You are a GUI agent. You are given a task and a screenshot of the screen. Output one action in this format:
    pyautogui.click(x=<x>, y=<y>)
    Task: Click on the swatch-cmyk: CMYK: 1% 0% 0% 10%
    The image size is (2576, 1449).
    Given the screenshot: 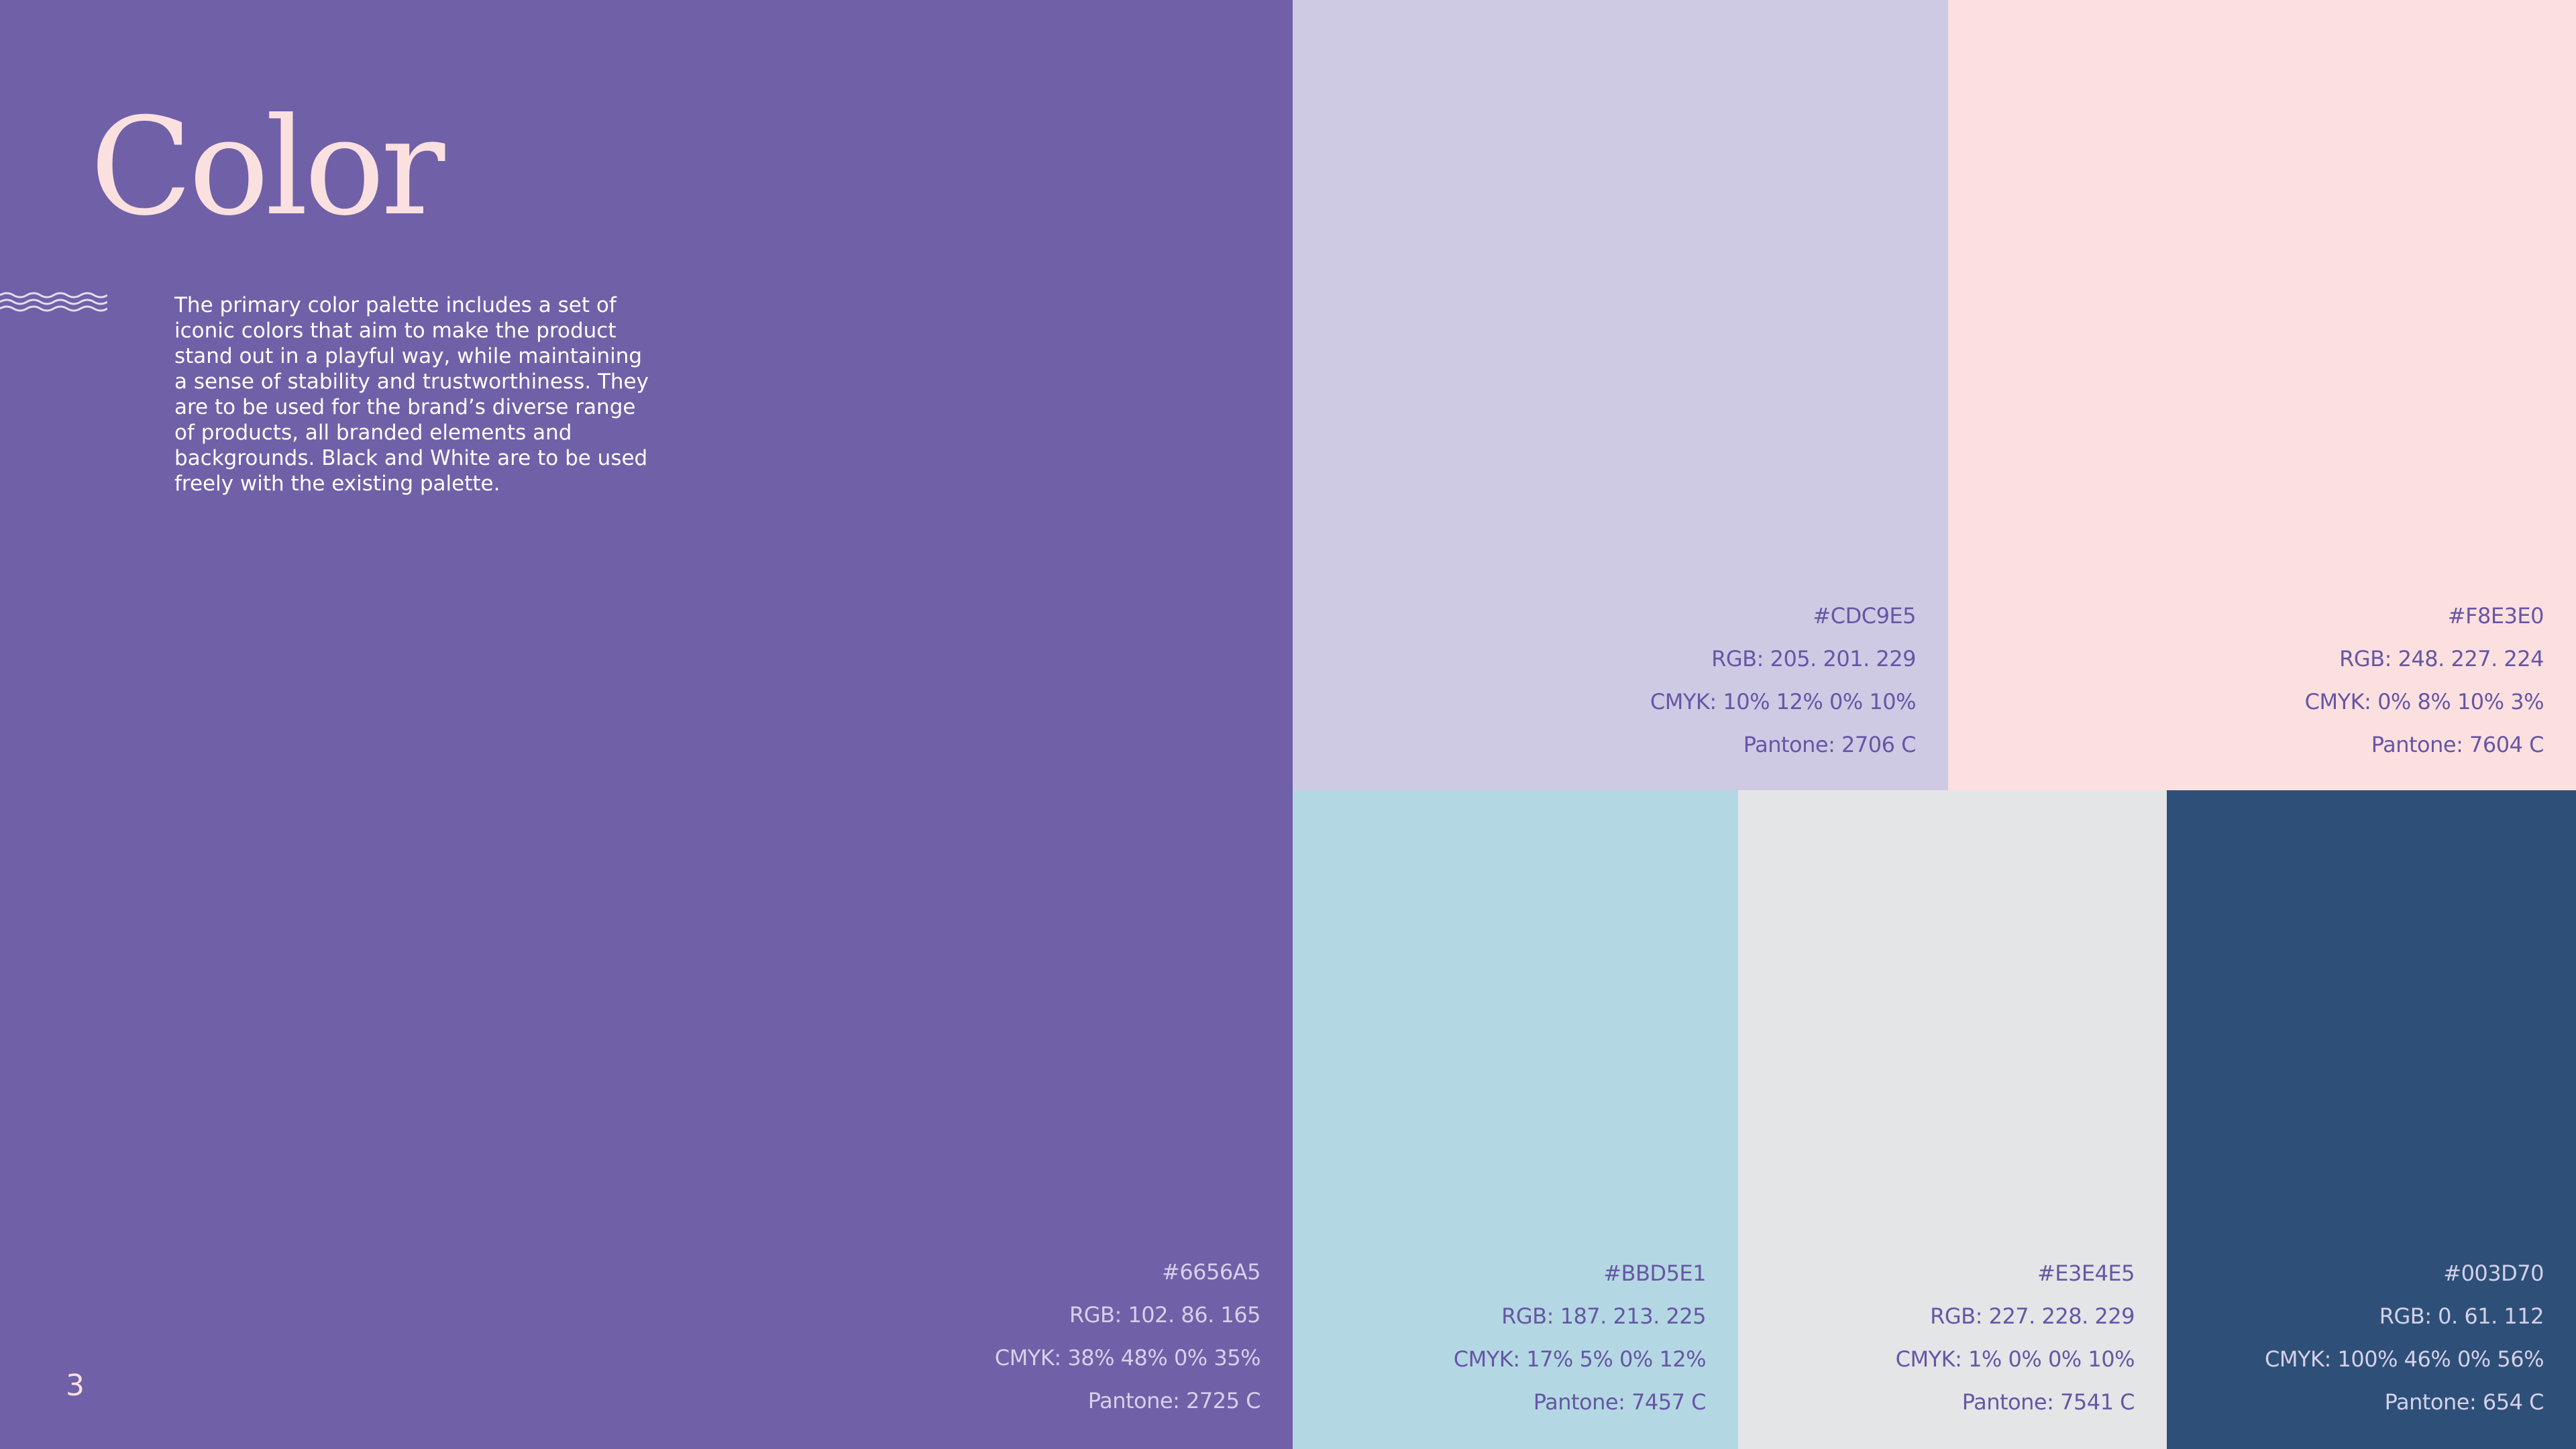 What is the action you would take?
    pyautogui.click(x=2015, y=1359)
    